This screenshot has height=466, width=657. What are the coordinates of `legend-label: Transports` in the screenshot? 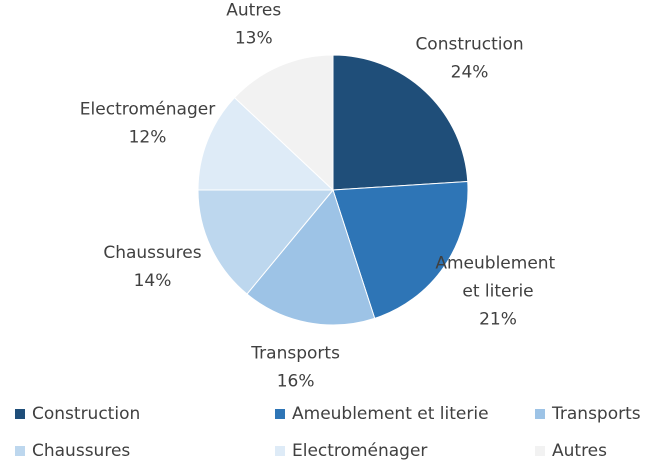 It's located at (596, 414).